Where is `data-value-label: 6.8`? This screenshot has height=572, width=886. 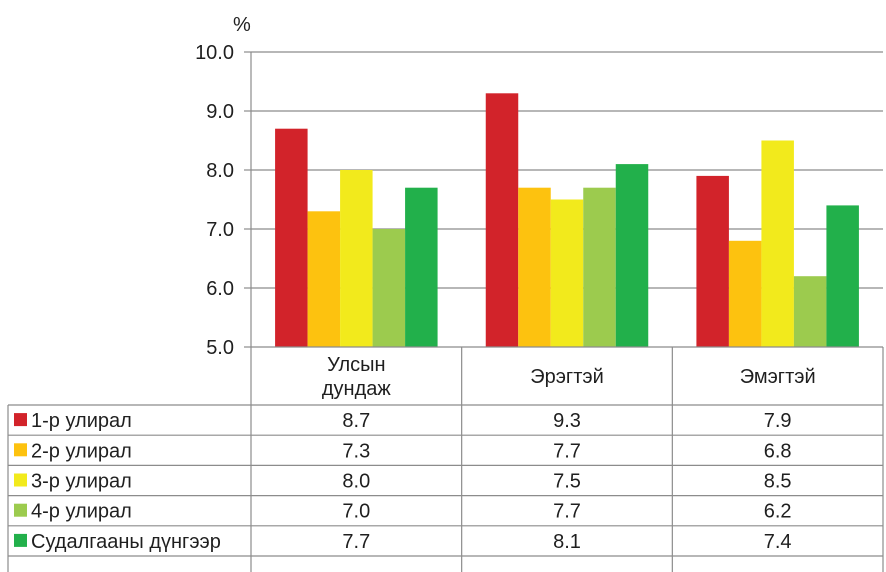
data-value-label: 6.8 is located at coordinates (778, 451).